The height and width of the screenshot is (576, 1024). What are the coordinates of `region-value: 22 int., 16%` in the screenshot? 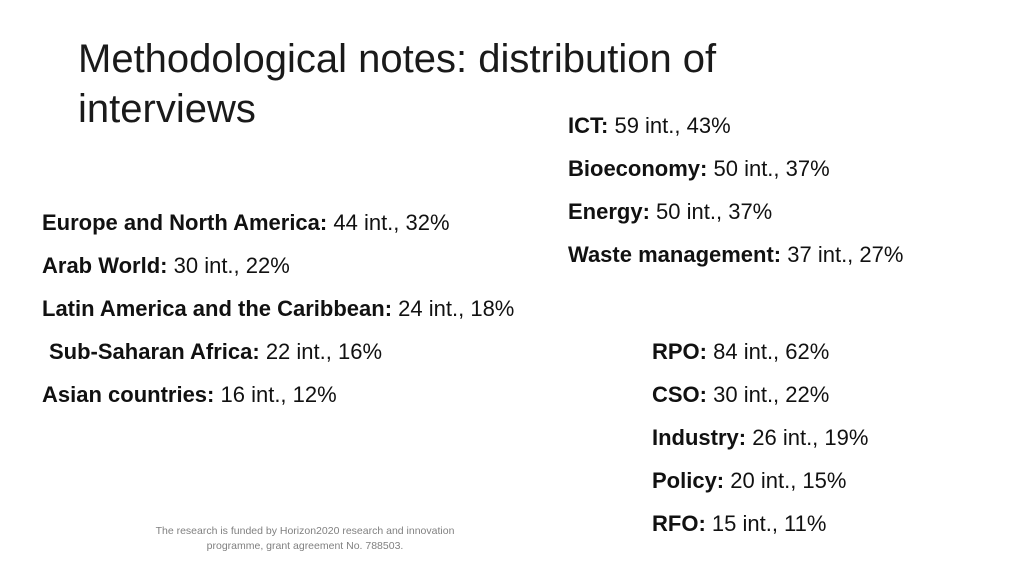 It's located at (323, 351).